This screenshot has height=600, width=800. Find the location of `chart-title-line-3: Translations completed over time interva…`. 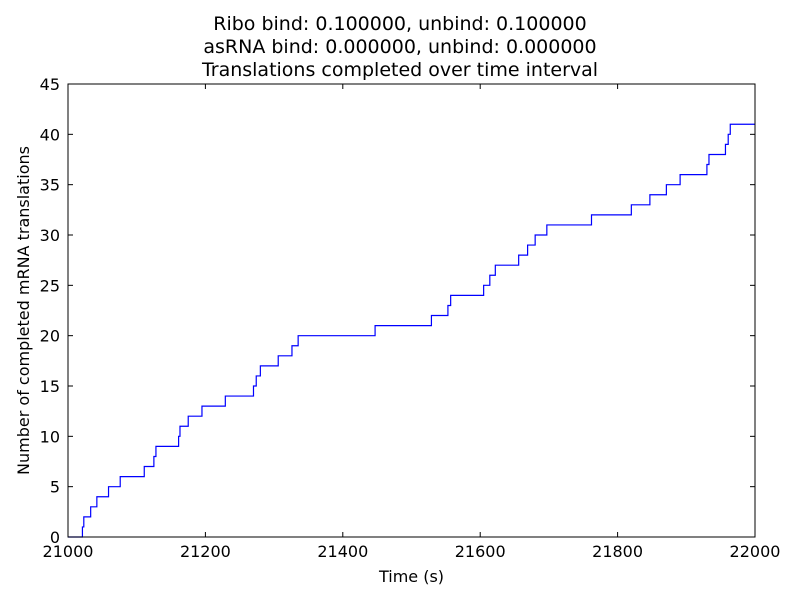

chart-title-line-3: Translations completed over time interva… is located at coordinates (400, 70).